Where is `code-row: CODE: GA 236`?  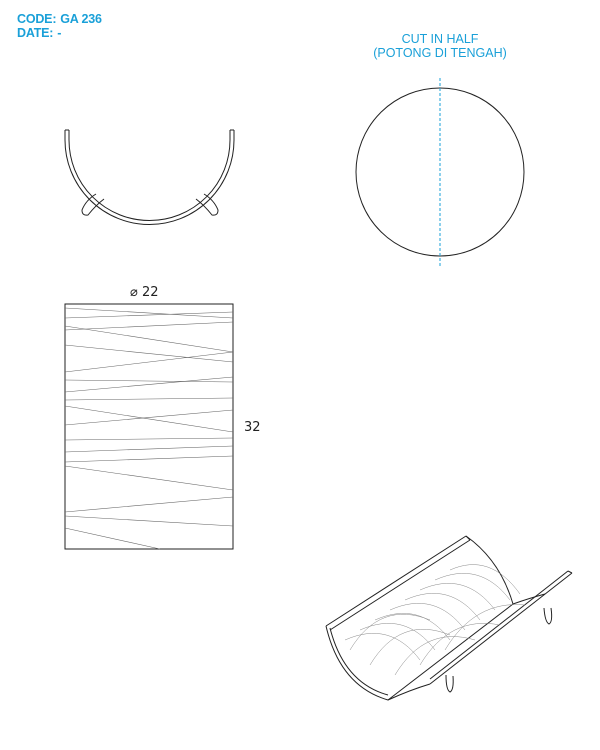
code-row: CODE: GA 236 is located at coordinates (59, 19).